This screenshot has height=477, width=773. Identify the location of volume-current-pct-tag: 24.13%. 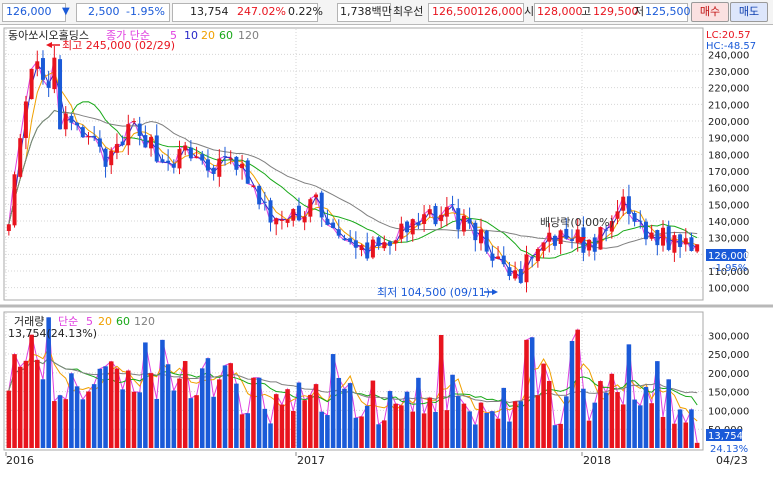
(729, 449).